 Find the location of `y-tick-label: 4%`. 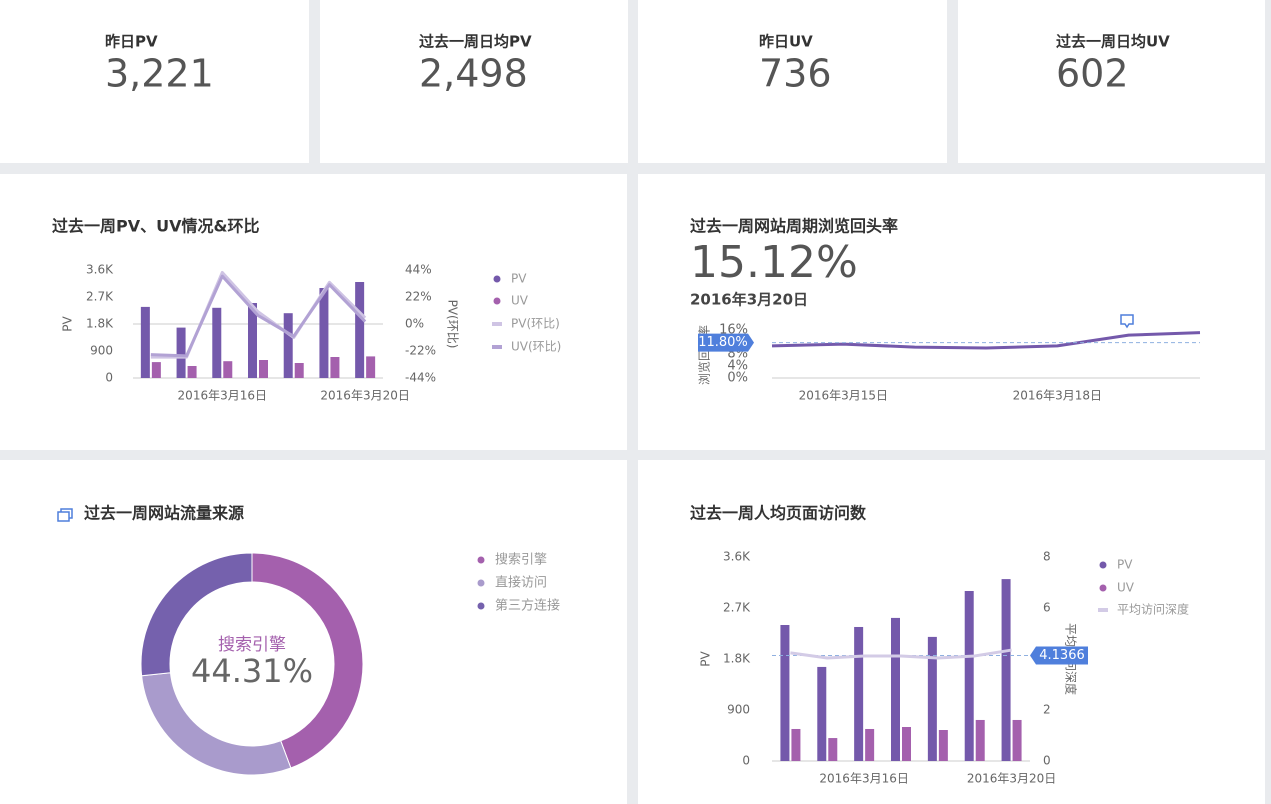

y-tick-label: 4% is located at coordinates (737, 366).